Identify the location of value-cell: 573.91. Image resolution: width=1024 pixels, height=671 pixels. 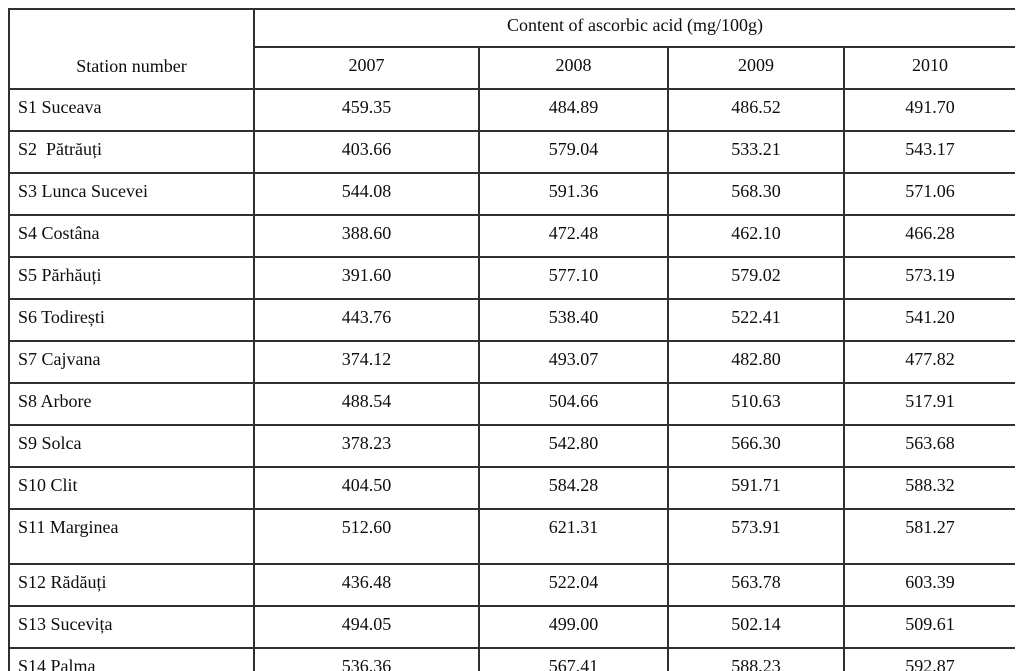
(756, 536).